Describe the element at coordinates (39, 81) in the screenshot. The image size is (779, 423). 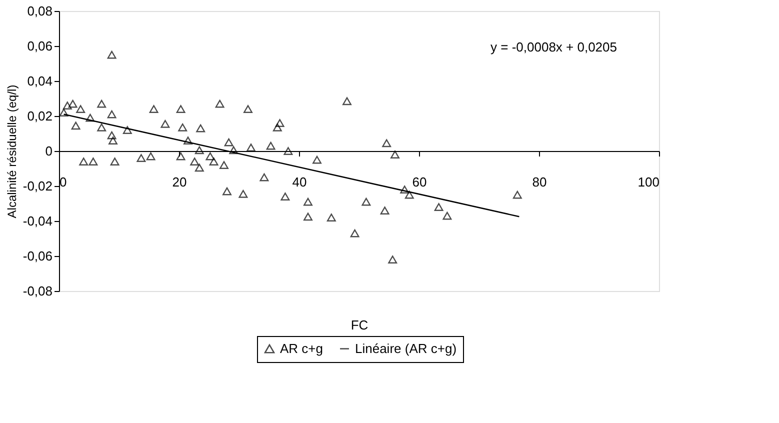
I see `y-tick-label: 0,04` at that location.